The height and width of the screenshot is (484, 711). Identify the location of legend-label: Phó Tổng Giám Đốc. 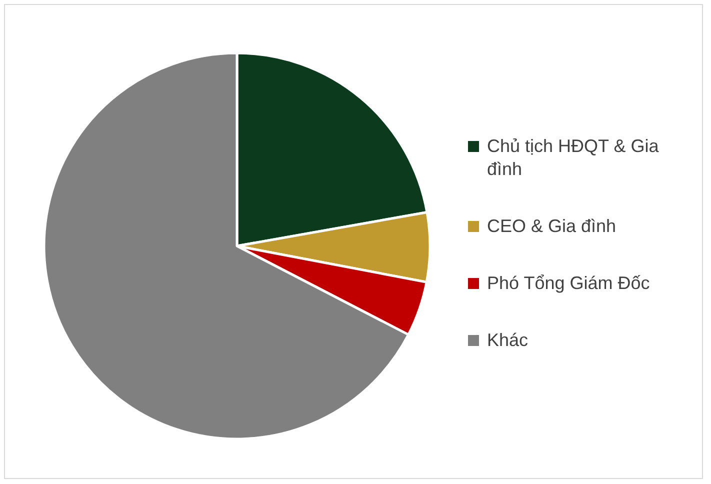
(568, 282).